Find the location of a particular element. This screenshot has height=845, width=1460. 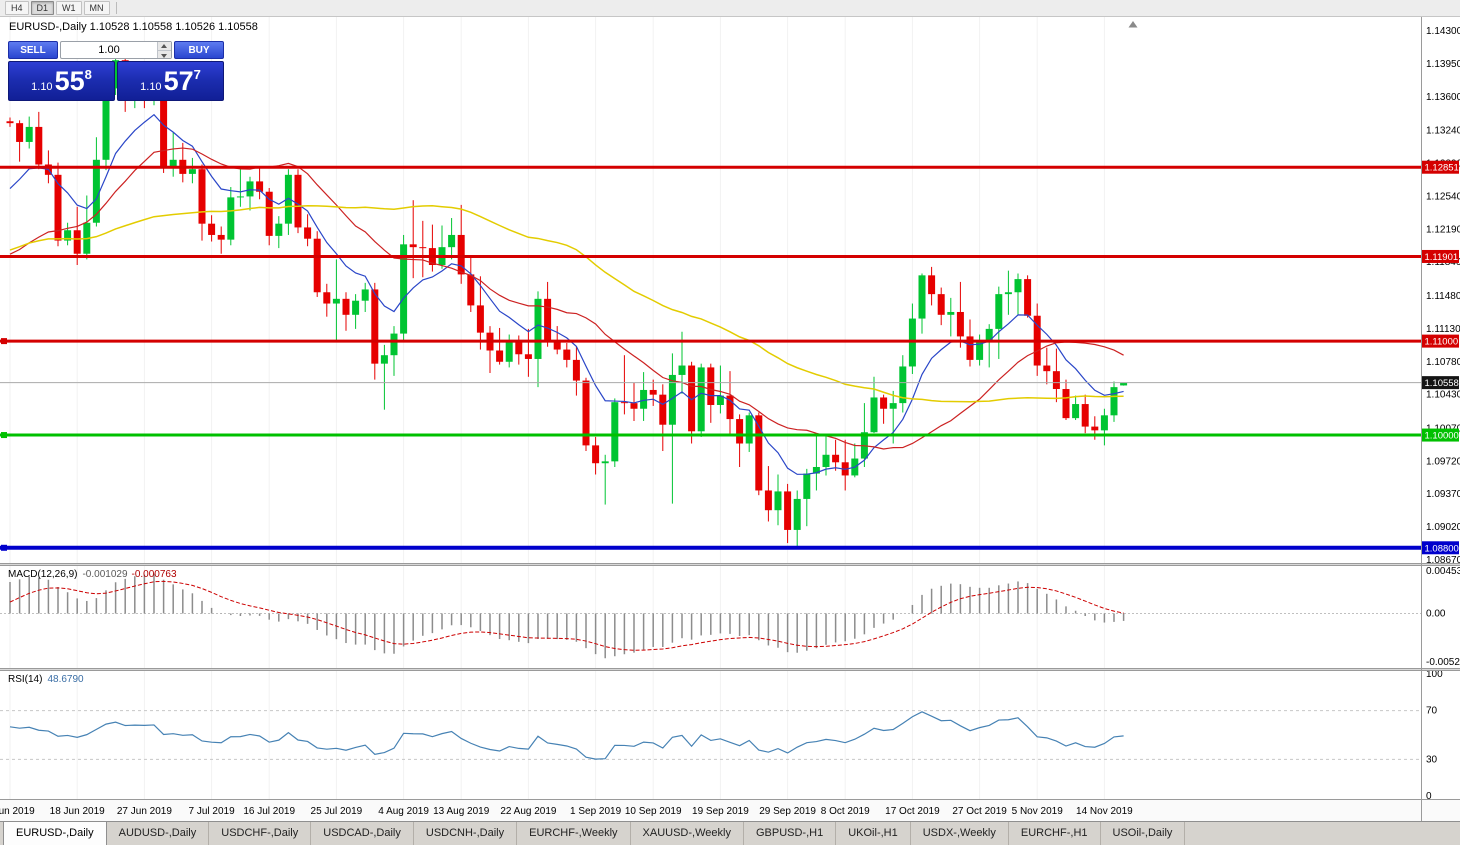

trade-prices-row: 1.10 55 8 1.10 57 7 is located at coordinates (116, 81).